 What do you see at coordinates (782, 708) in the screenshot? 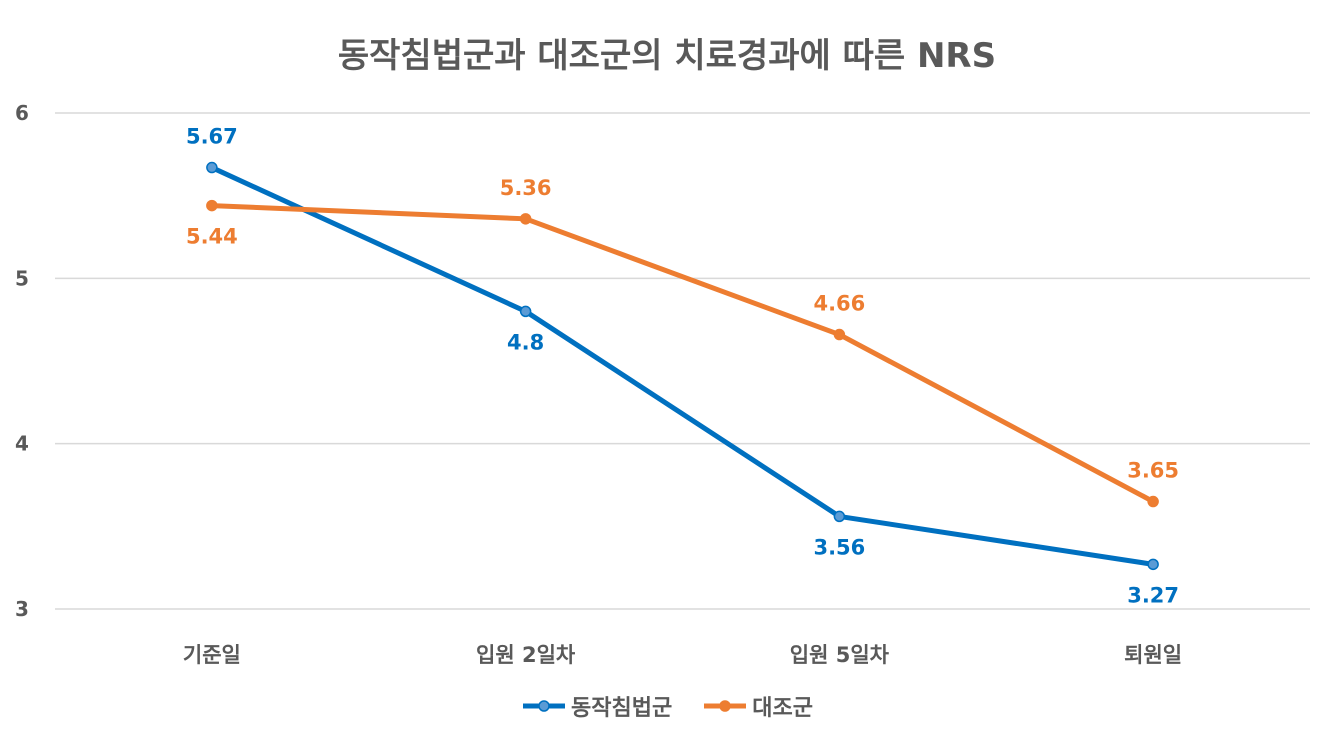
I see `legend-label: 대조군` at bounding box center [782, 708].